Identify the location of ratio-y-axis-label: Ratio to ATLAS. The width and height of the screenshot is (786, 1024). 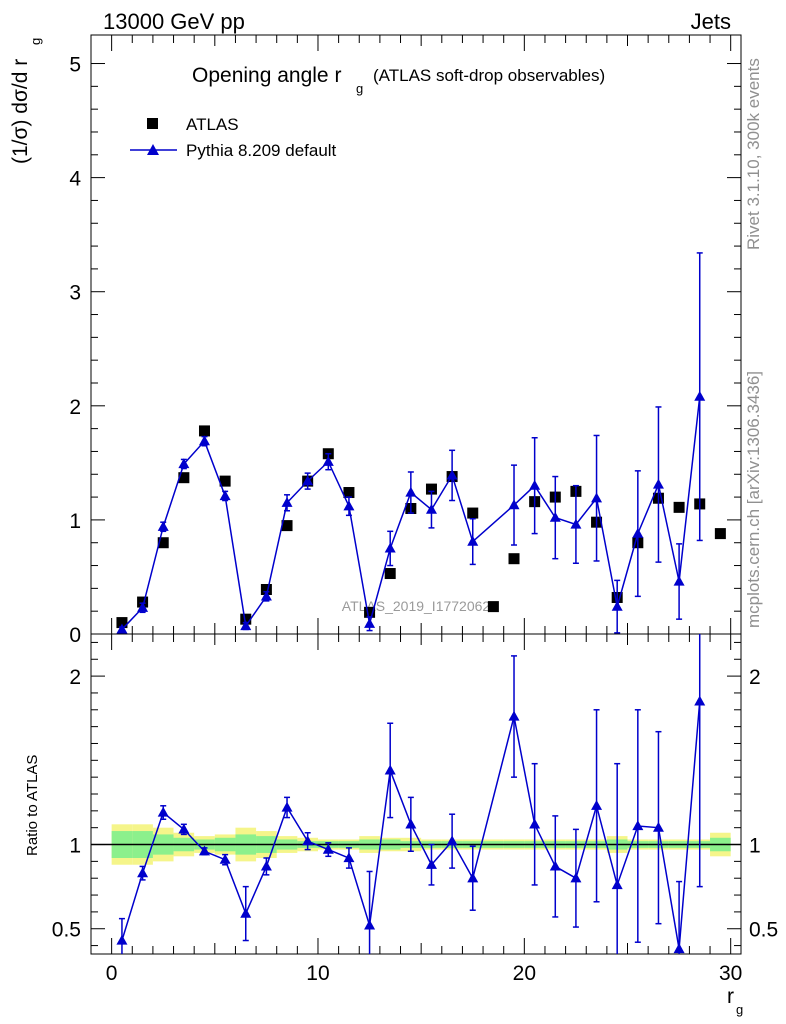
(32, 805).